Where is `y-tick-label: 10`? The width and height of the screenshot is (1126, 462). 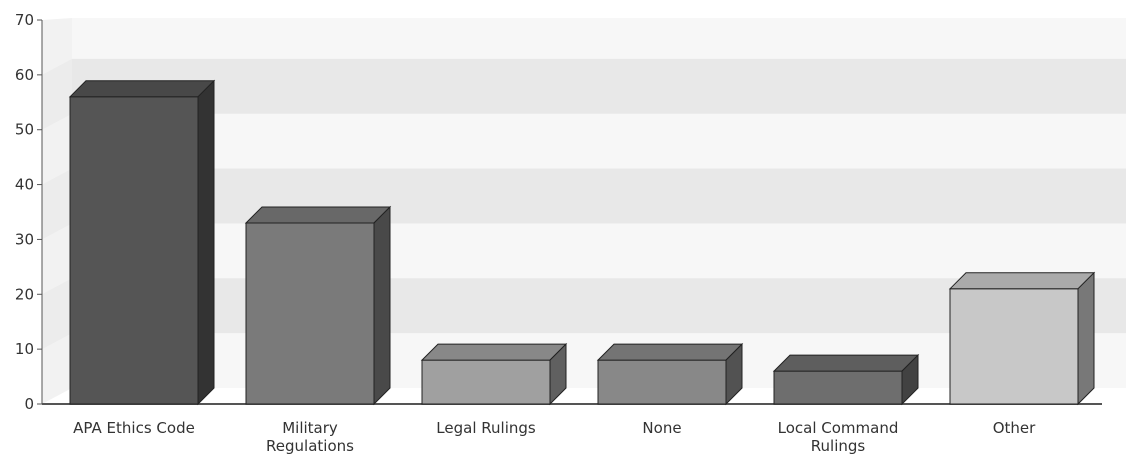 y-tick-label: 10 is located at coordinates (24, 349).